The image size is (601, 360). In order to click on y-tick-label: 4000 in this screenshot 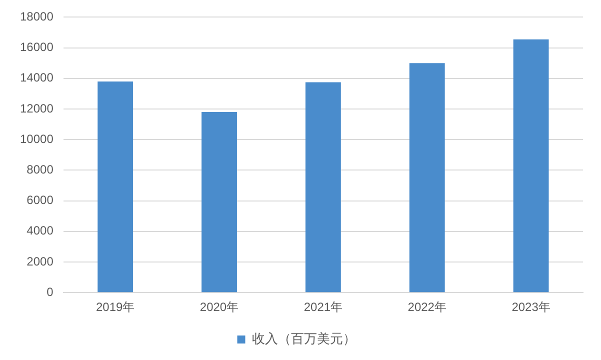, I will do `click(40, 231)`.